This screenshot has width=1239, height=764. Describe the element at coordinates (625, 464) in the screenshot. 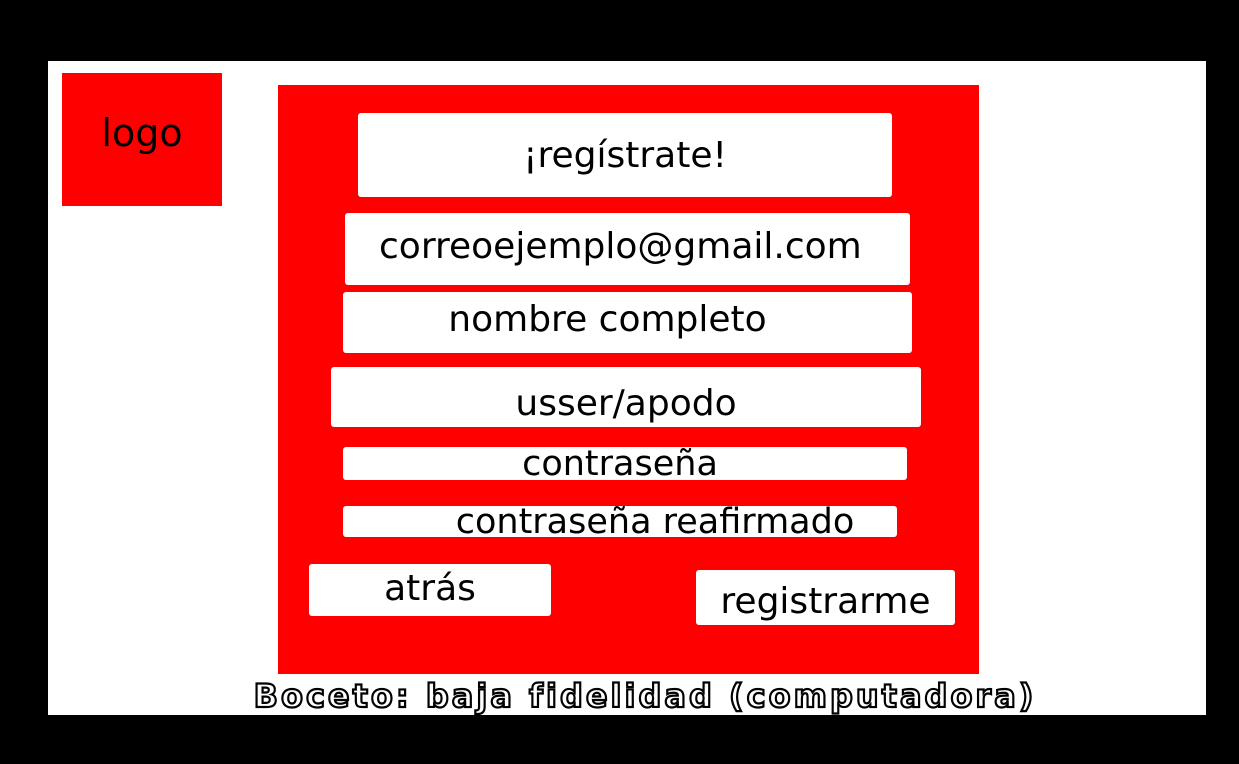

I see `password-field: contraseña` at that location.